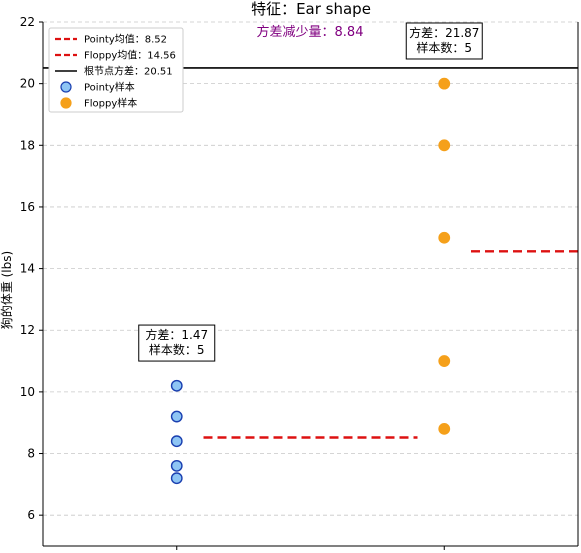 This screenshot has width=581, height=553. I want to click on y-tick-label: 8, so click(31, 454).